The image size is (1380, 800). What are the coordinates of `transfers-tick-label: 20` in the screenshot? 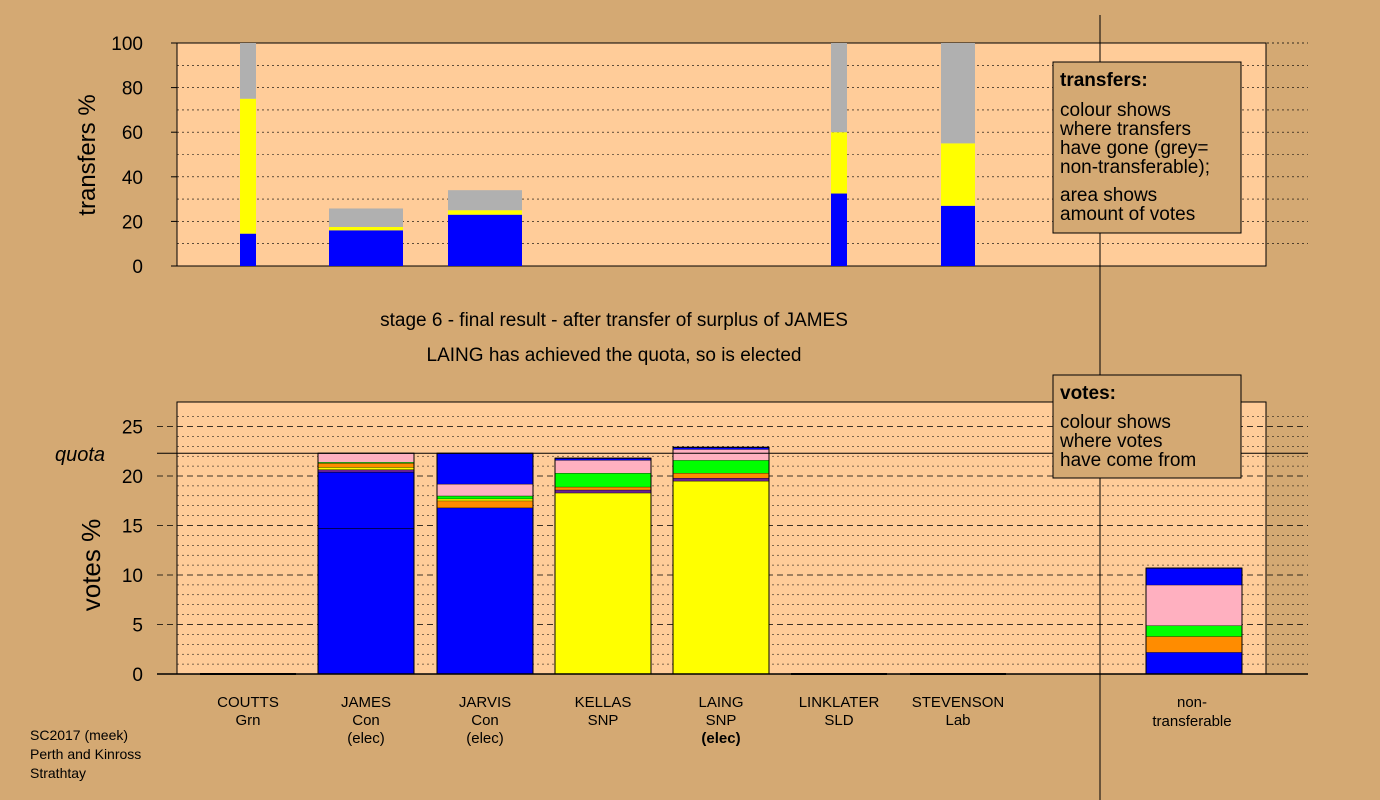 It's located at (132, 222).